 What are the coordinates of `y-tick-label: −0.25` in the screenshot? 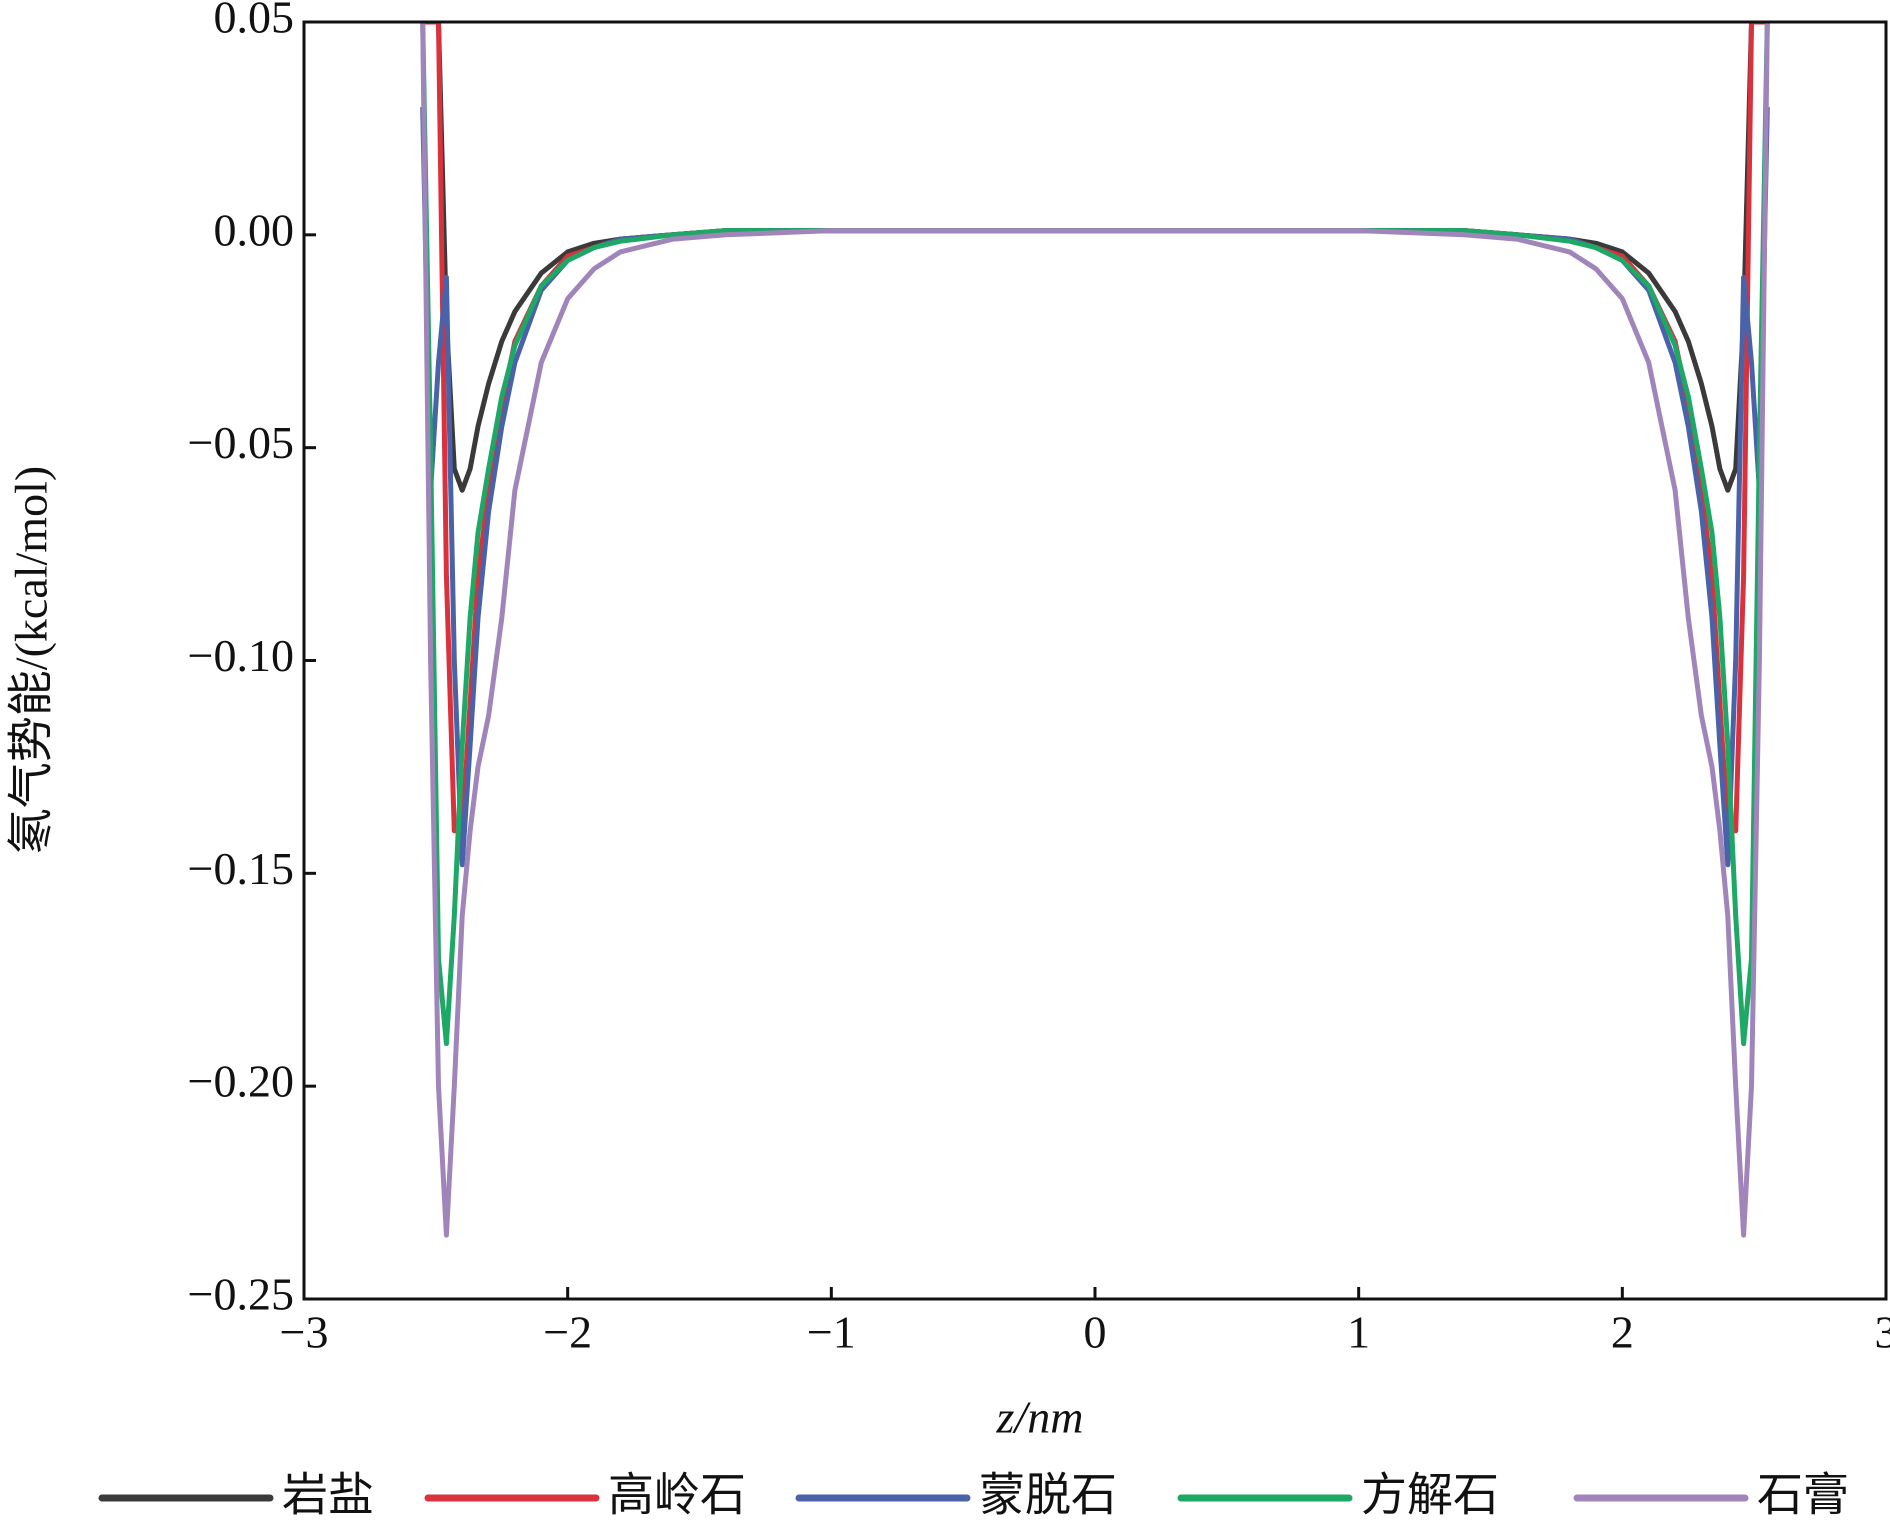 It's located at (241, 1294).